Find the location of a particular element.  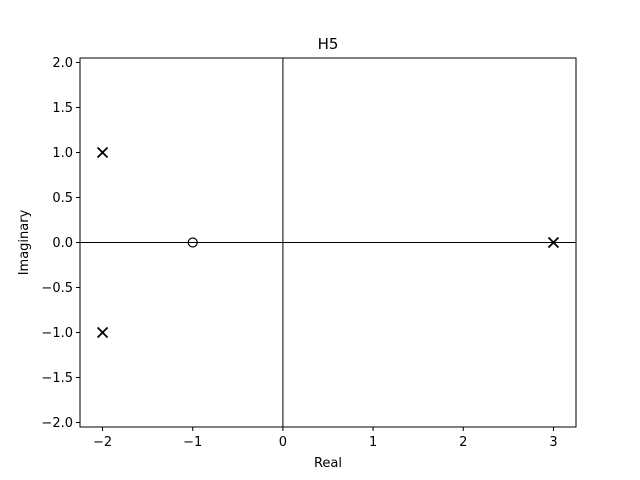

zero-marker is located at coordinates (192, 242).